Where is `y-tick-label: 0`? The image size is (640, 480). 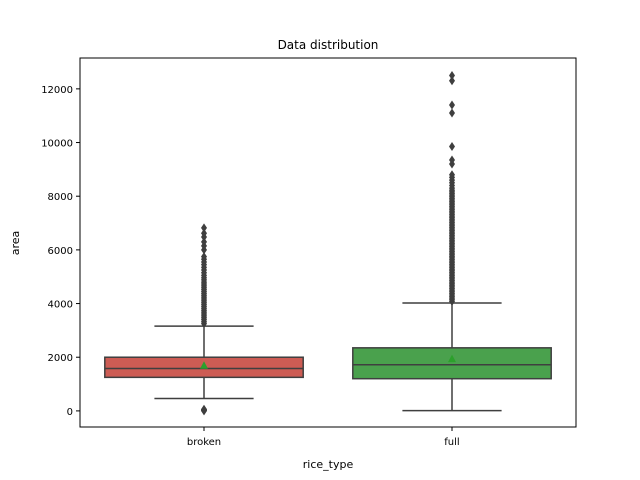
y-tick-label: 0 is located at coordinates (70, 412).